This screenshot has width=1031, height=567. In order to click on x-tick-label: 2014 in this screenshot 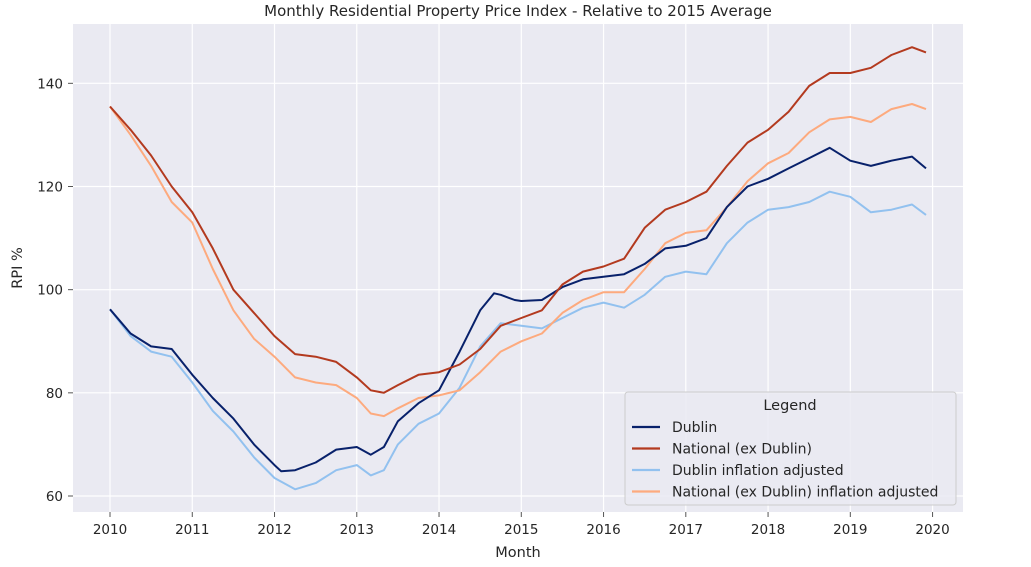, I will do `click(439, 530)`.